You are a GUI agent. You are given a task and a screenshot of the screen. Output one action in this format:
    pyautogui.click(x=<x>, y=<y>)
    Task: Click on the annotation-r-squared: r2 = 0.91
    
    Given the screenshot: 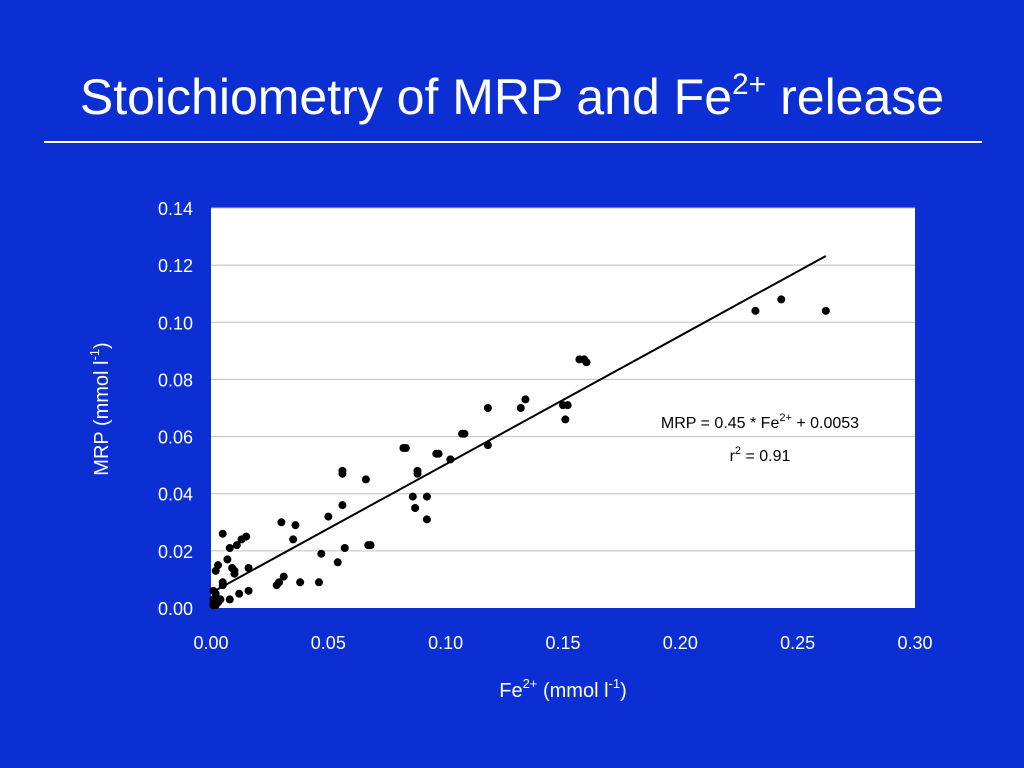 What is the action you would take?
    pyautogui.click(x=760, y=455)
    